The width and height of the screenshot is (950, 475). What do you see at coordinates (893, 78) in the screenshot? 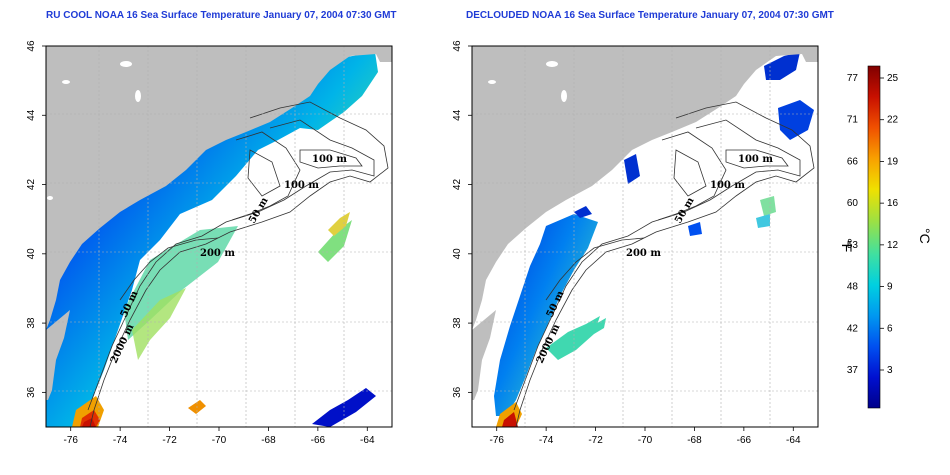
I see `celsius-tick-label: 25` at bounding box center [893, 78].